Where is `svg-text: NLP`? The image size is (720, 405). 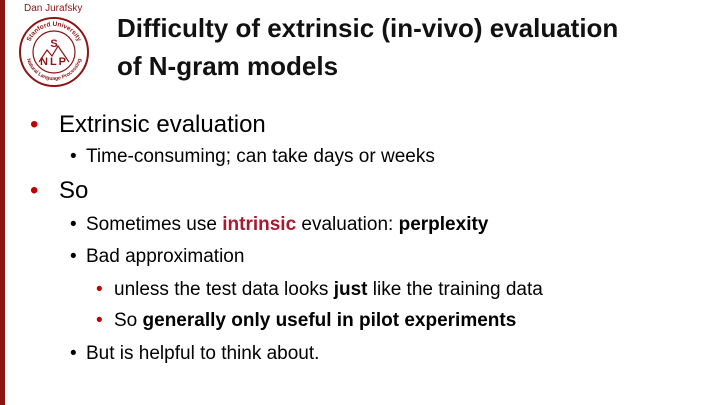
svg-text: NLP is located at coordinates (54, 62).